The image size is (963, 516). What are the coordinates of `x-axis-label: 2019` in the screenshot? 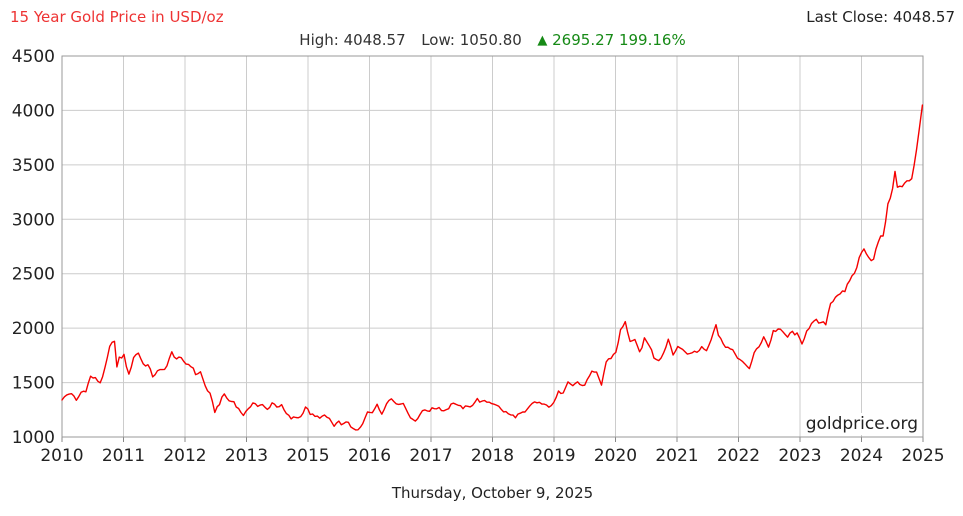 It's located at (553, 456).